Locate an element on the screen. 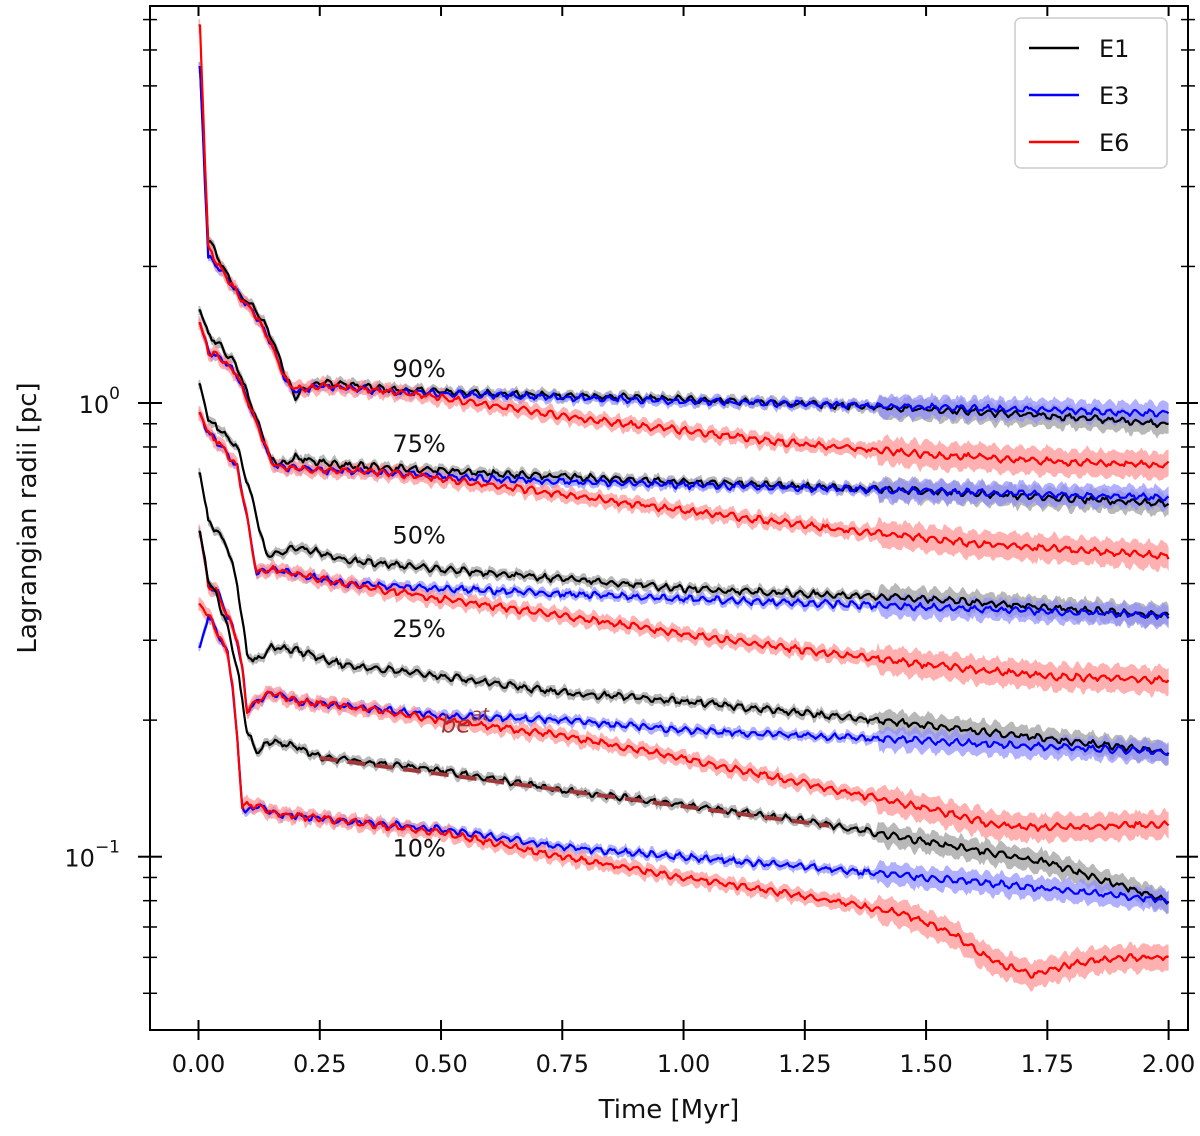  x-tick-label: 1.50 is located at coordinates (925, 1064).